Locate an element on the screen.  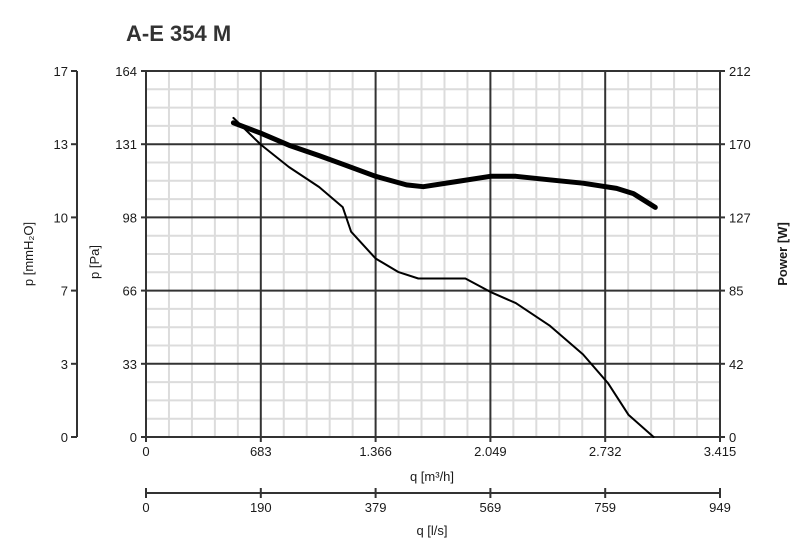
x-tick-label: 2.049 is located at coordinates (490, 451).